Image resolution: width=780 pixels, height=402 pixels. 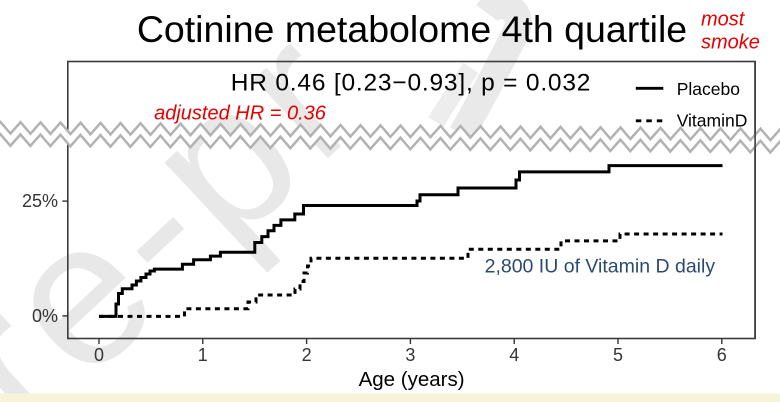 What do you see at coordinates (411, 83) in the screenshot?
I see `svg-text: HR 0.46 [0.23−0.93], p = 0.032` at bounding box center [411, 83].